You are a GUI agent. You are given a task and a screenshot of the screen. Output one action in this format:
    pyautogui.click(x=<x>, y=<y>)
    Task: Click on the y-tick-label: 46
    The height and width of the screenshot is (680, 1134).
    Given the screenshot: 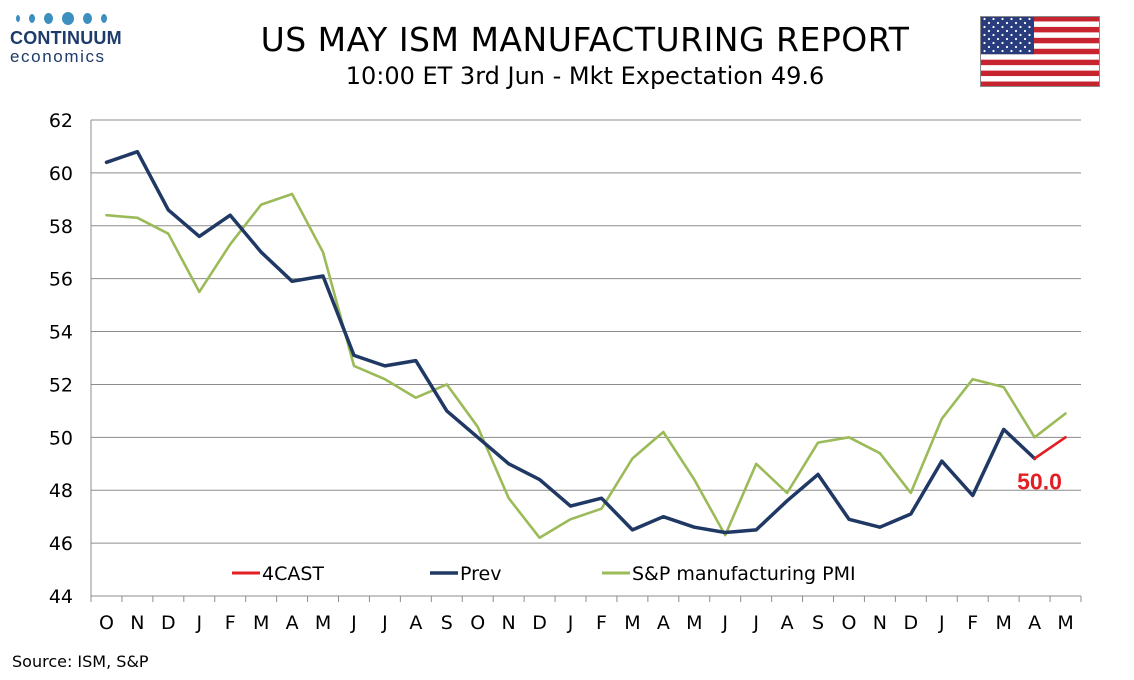 What is the action you would take?
    pyautogui.click(x=61, y=544)
    